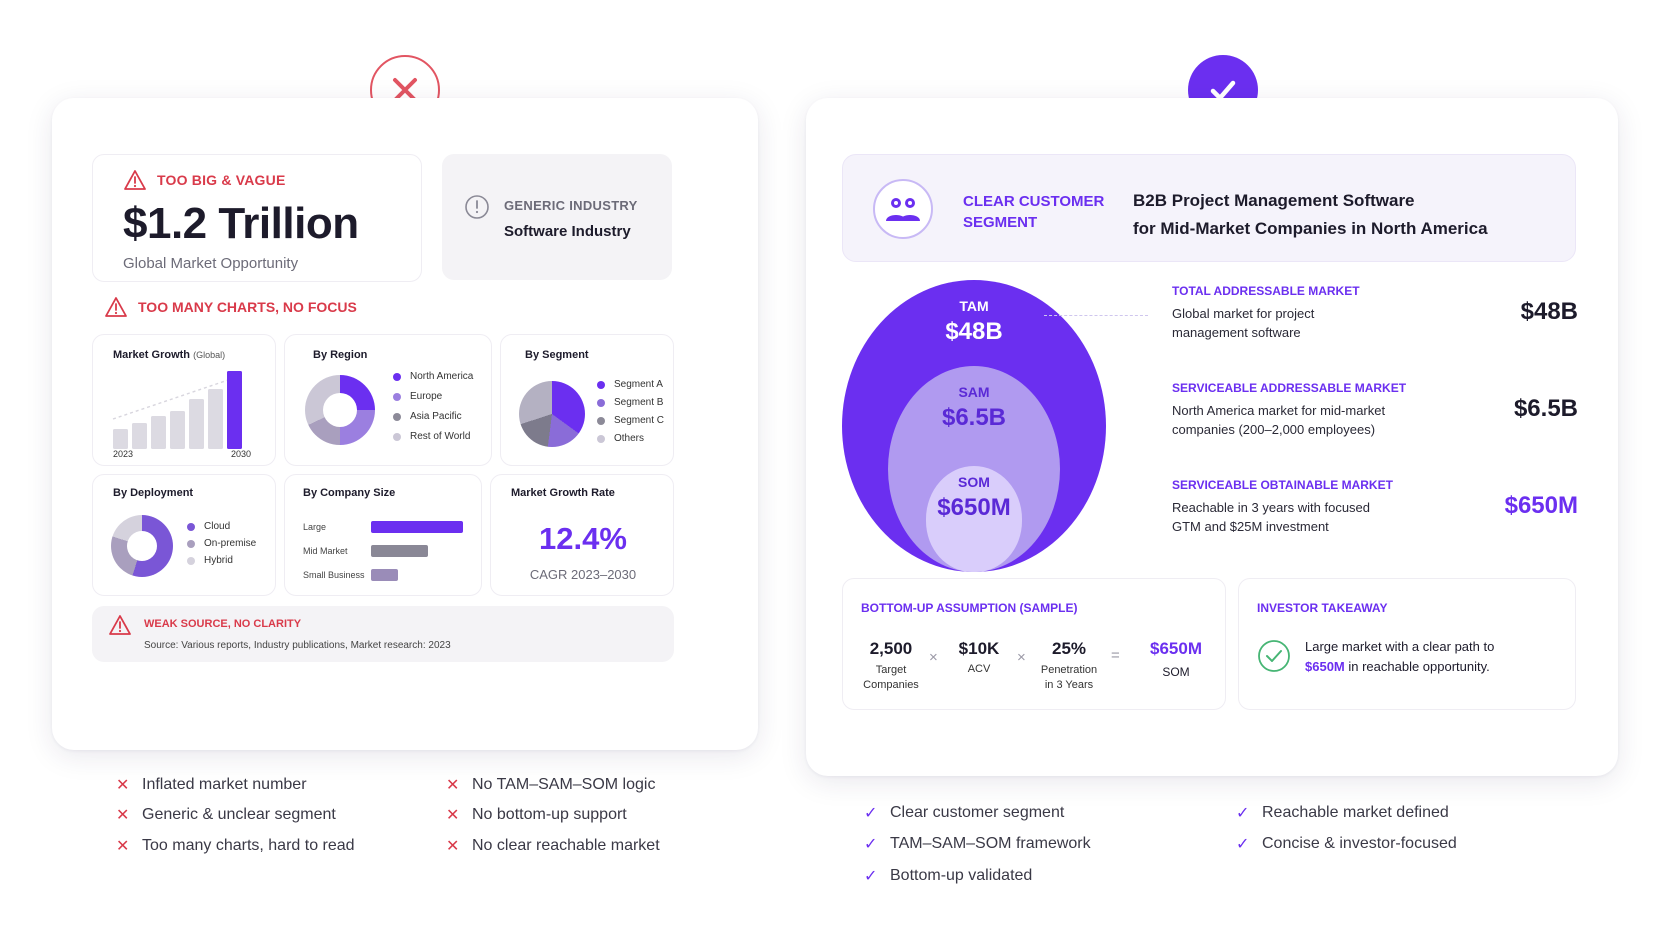  What do you see at coordinates (977, 812) in the screenshot?
I see `list-item-label: Clear customer segment` at bounding box center [977, 812].